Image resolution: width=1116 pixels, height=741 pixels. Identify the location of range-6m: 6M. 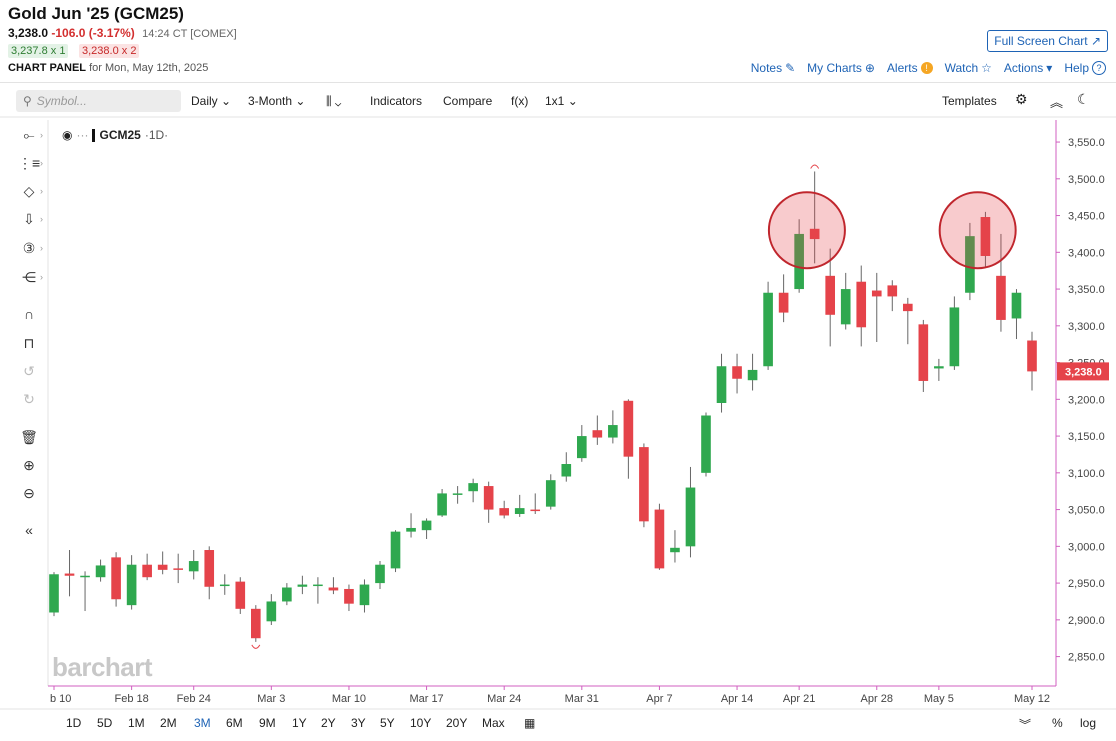
(234, 723).